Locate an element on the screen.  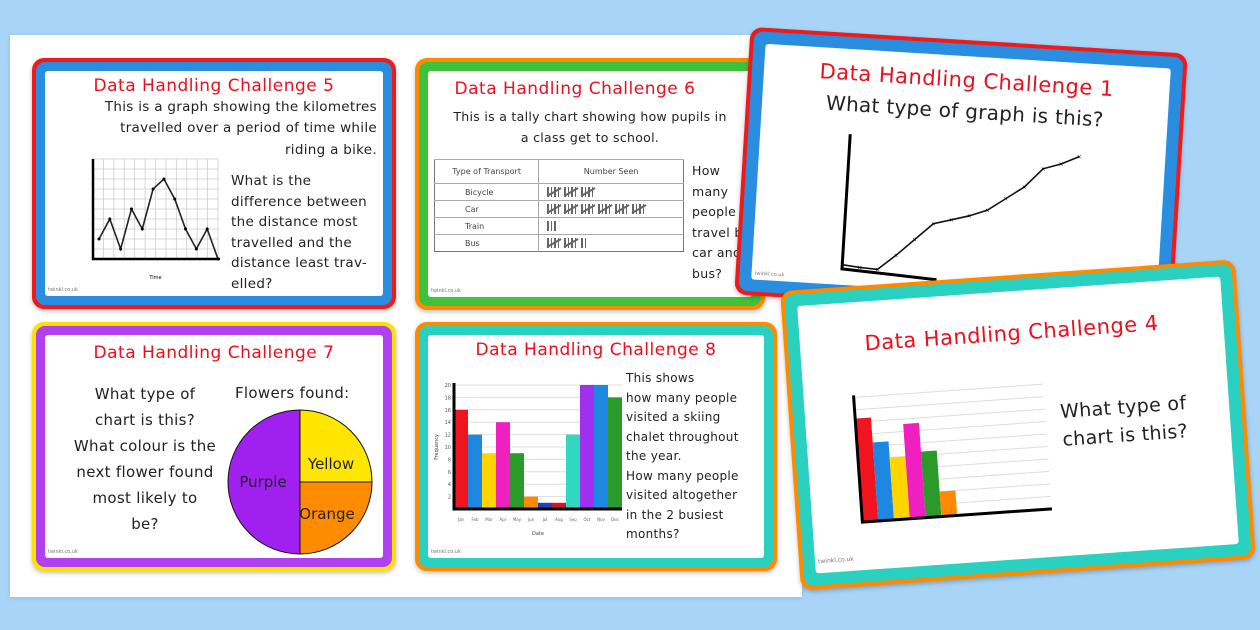
x-axis-label: Time is located at coordinates (154, 278).